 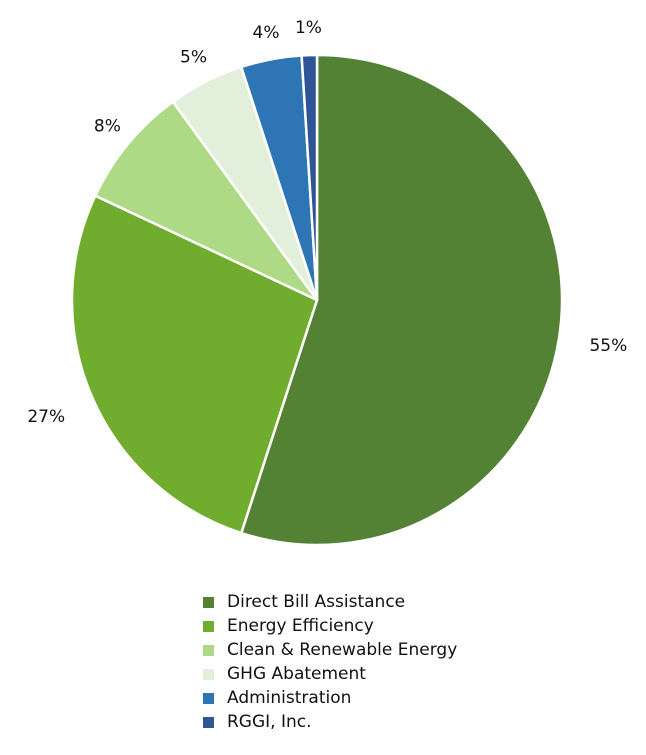 What do you see at coordinates (46, 417) in the screenshot?
I see `data-label: 27%` at bounding box center [46, 417].